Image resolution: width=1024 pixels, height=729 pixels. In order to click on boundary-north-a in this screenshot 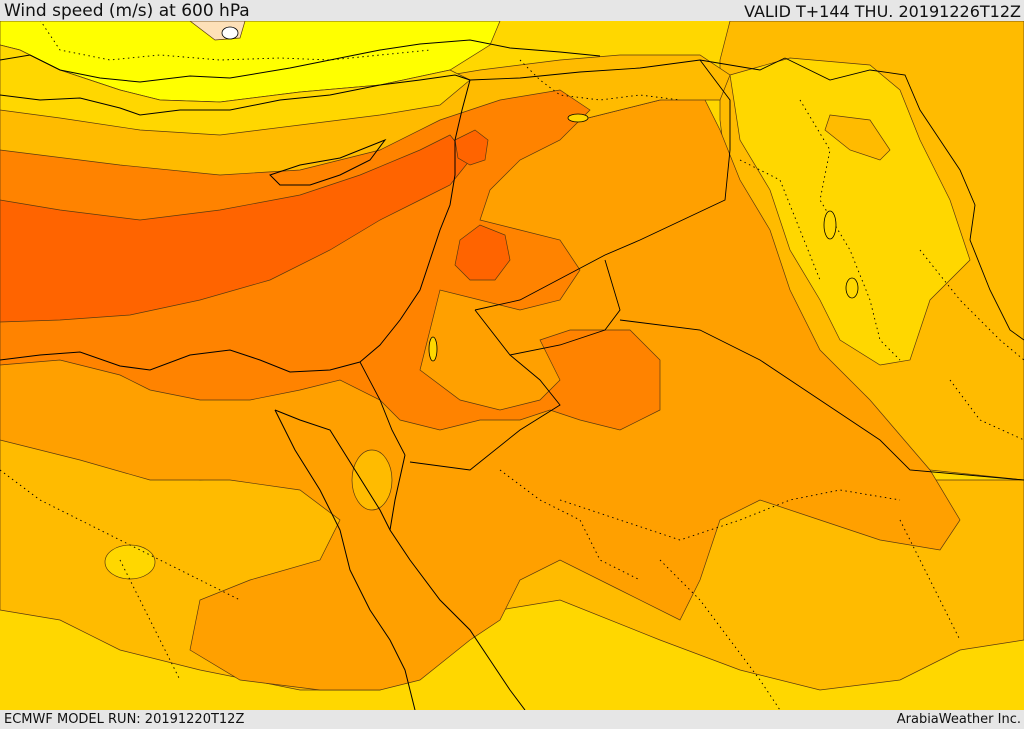, I will do `click(235, 41)`.